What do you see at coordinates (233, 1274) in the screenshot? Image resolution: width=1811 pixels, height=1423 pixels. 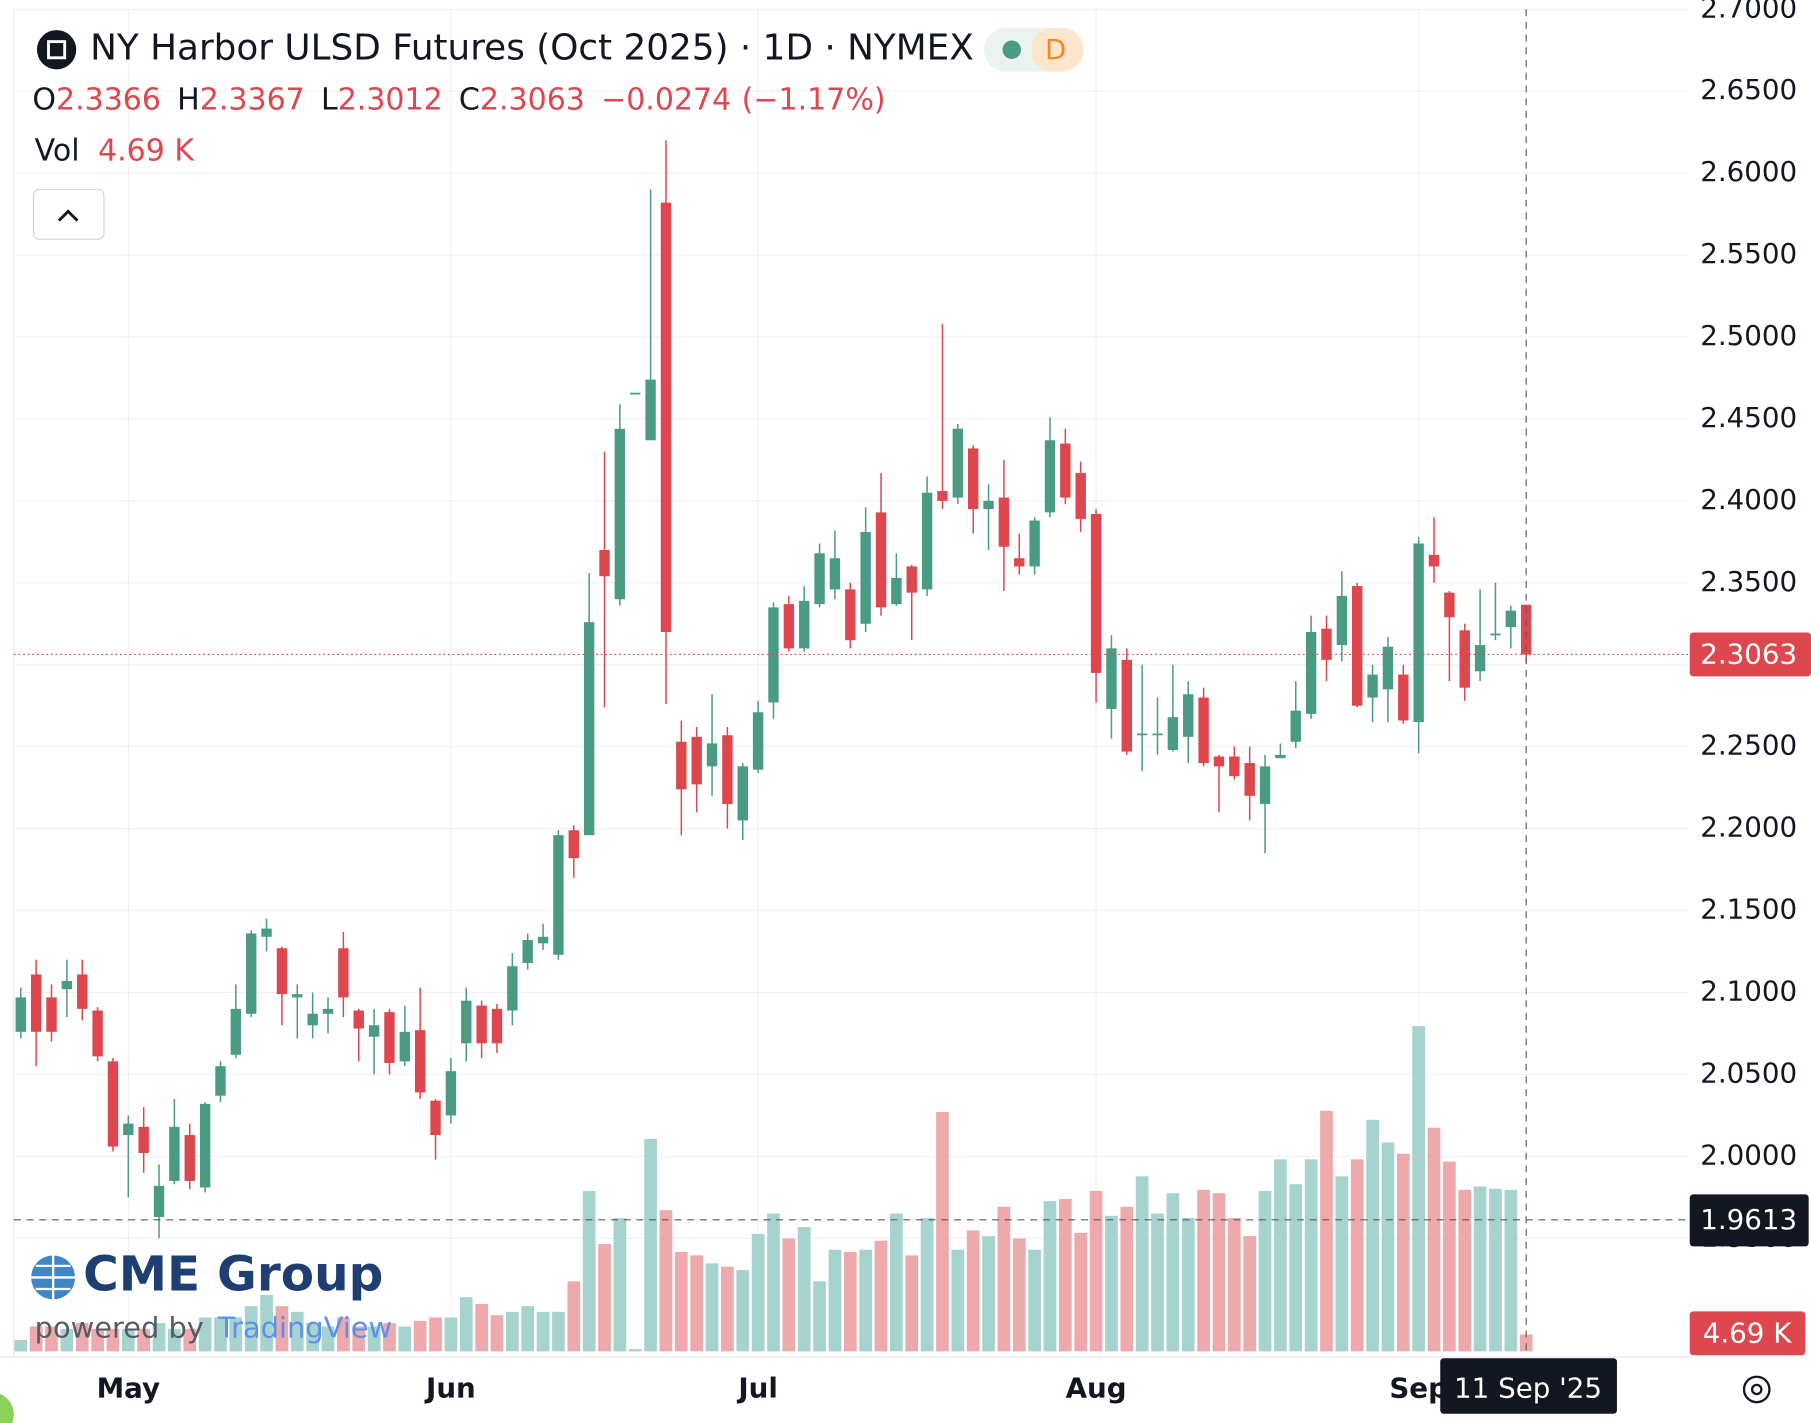 I see `brand-name: CME Group` at bounding box center [233, 1274].